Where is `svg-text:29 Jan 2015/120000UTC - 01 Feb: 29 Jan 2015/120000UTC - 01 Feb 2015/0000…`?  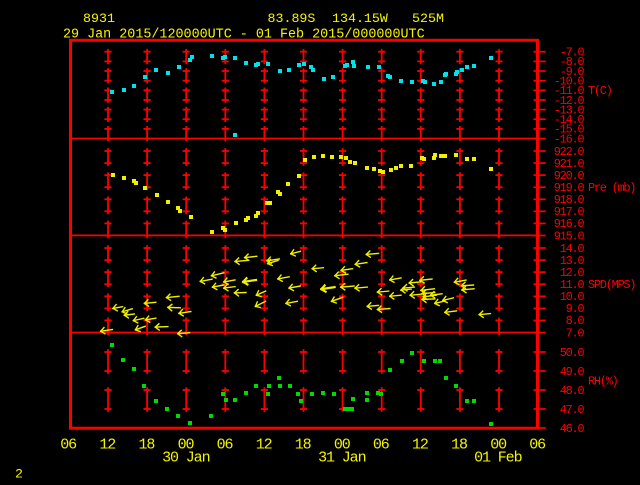
svg-text:29 Jan 2015/120000UTC - 01 Feb: 29 Jan 2015/120000UTC - 01 Feb 2015/0000… is located at coordinates (244, 34).